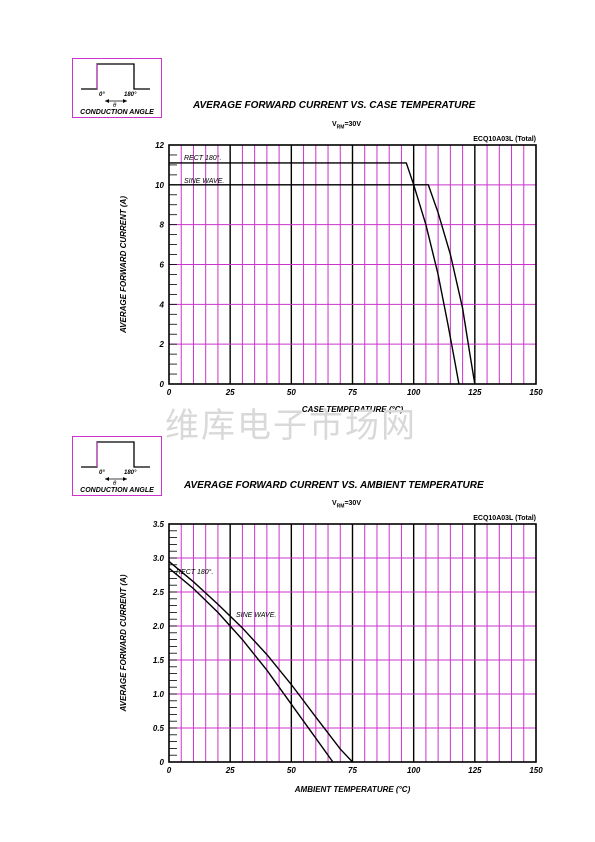  I want to click on watermark: 维库电子市场网, so click(291, 426).